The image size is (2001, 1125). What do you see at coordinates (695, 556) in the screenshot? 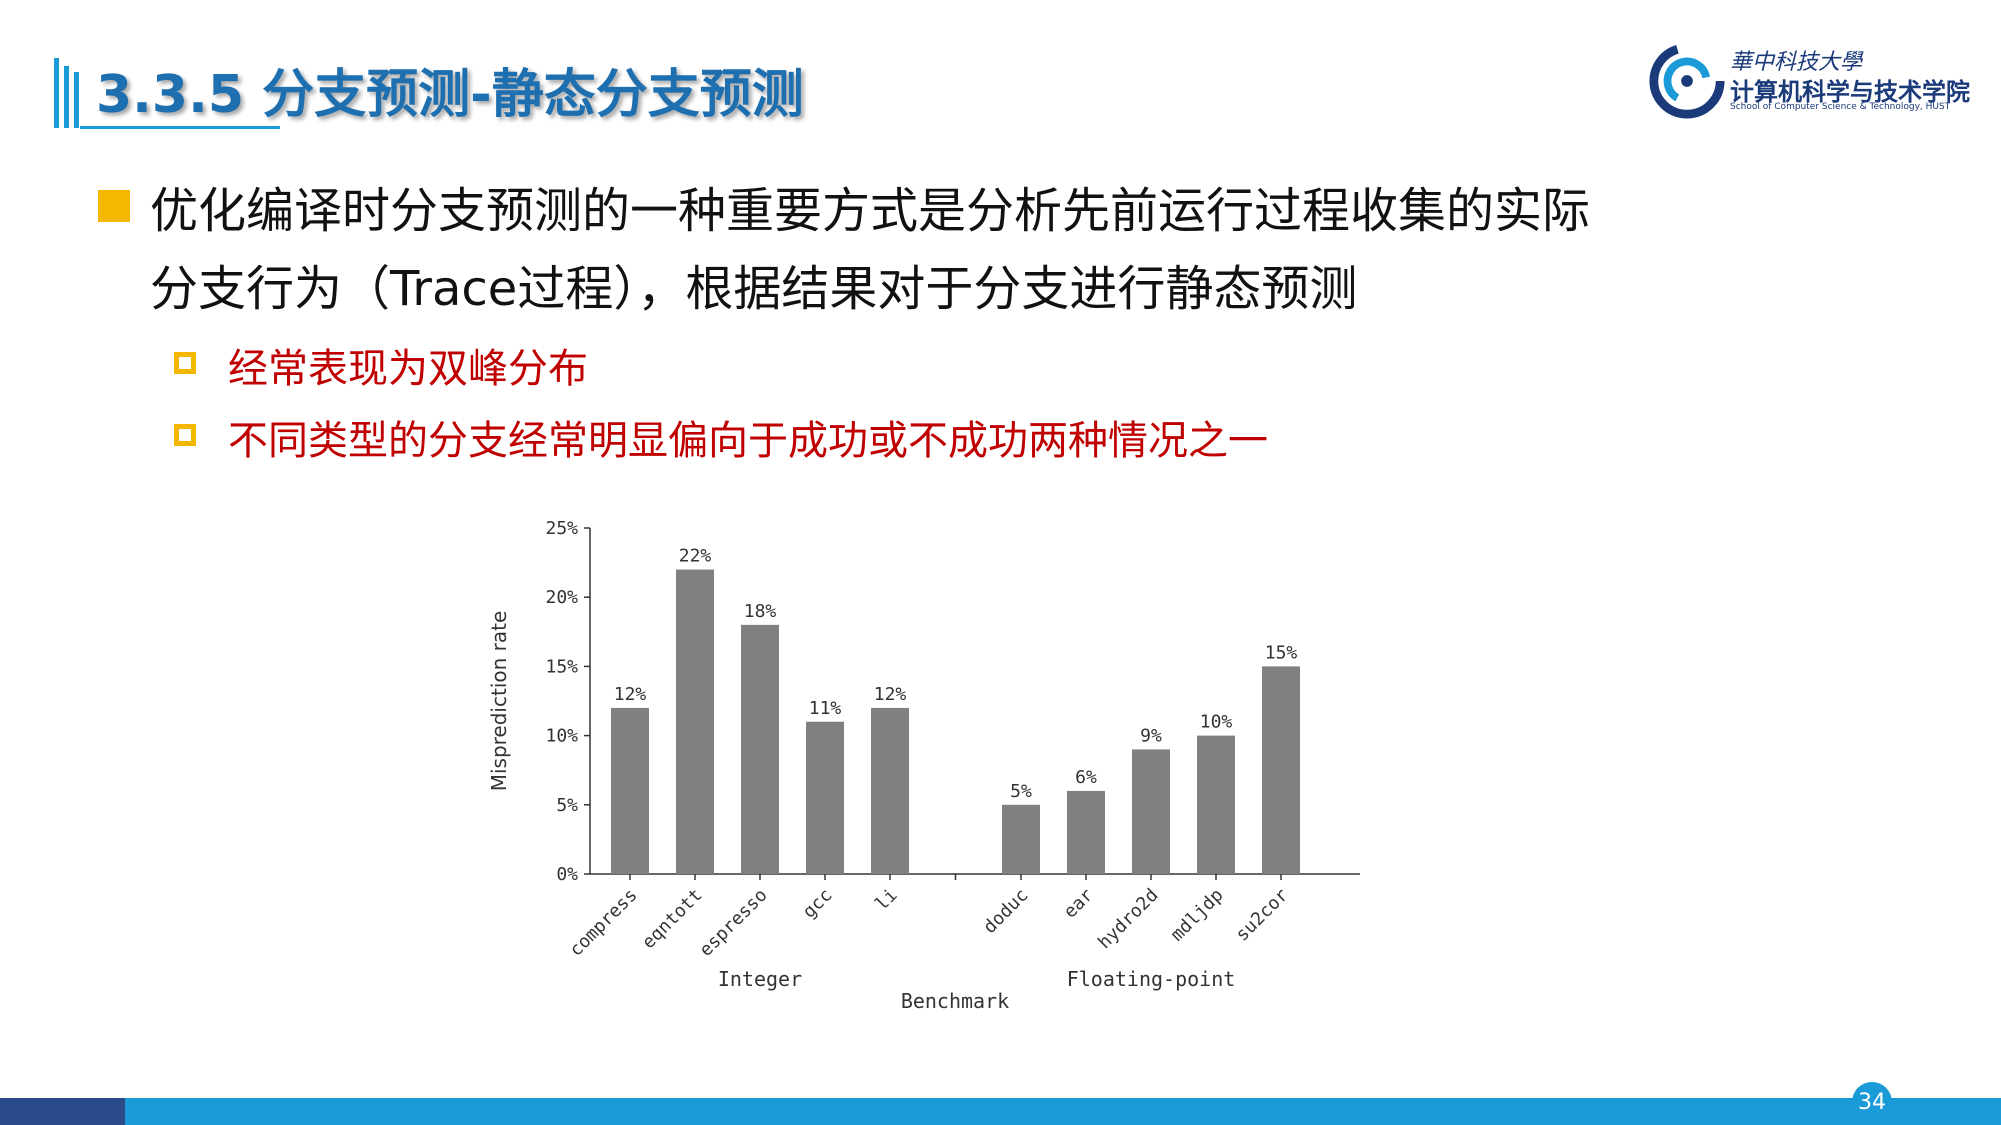
I see `bar-value-label: 22%` at bounding box center [695, 556].